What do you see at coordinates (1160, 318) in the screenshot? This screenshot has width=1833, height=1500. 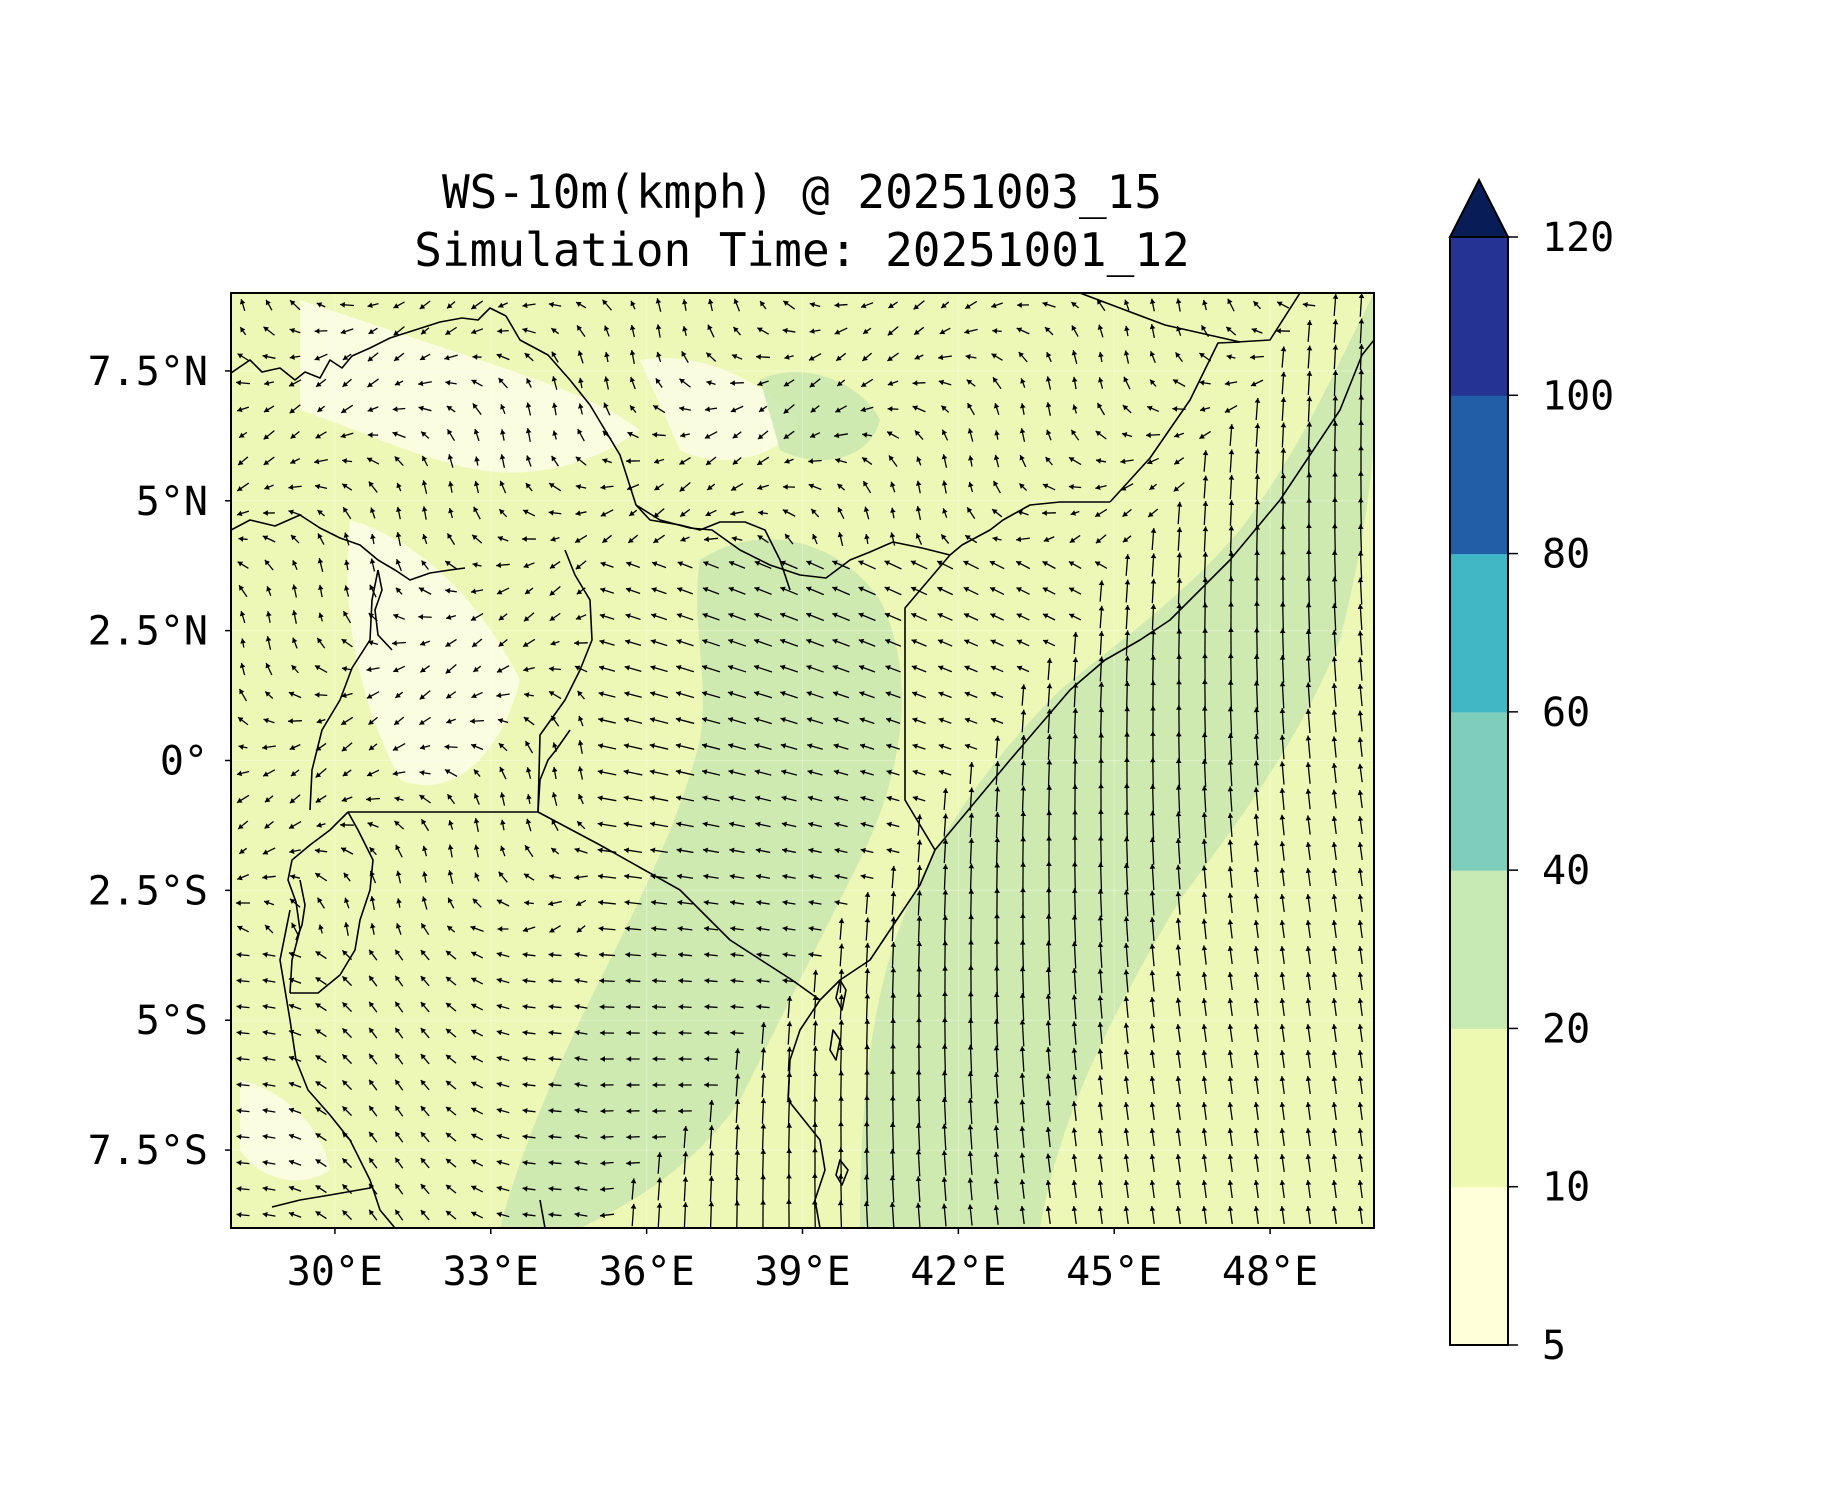 I see `border-ethiopia-northeast` at bounding box center [1160, 318].